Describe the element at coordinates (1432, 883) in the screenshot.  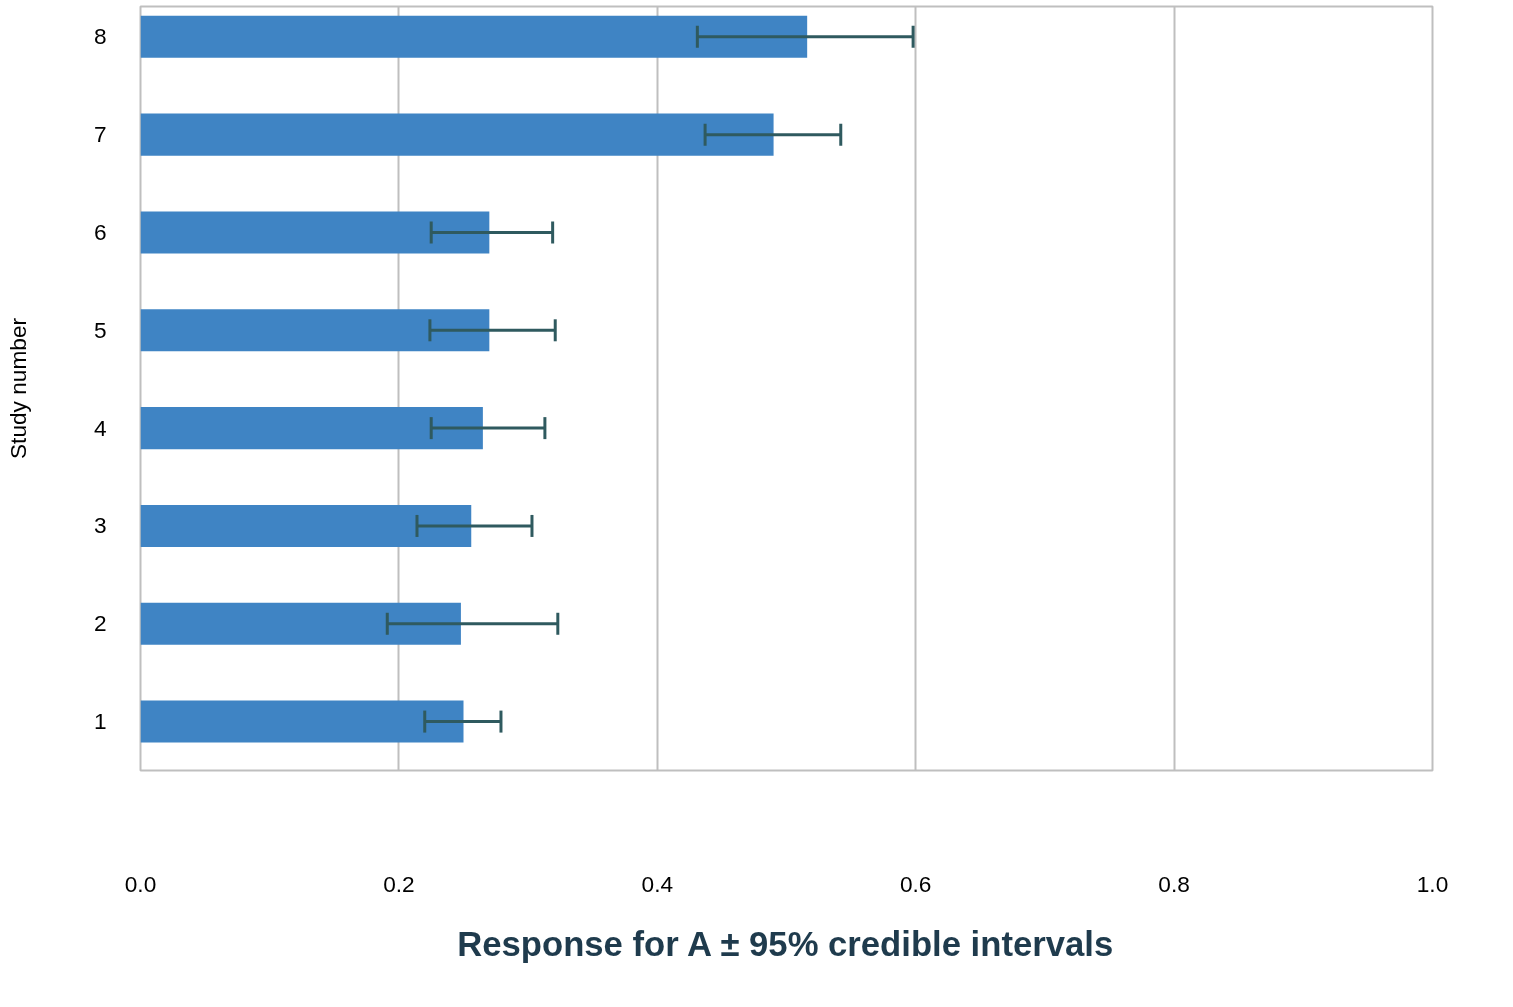
I see `x-tick-label: 1.0` at that location.